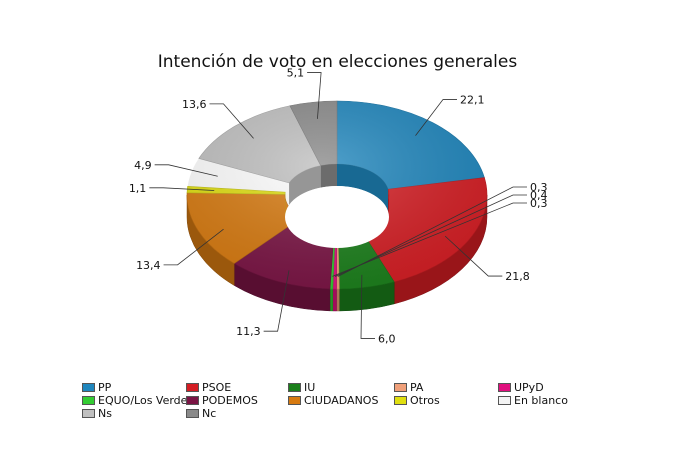 This screenshot has width=675, height=475. I want to click on legend-item: PA, so click(408, 387).